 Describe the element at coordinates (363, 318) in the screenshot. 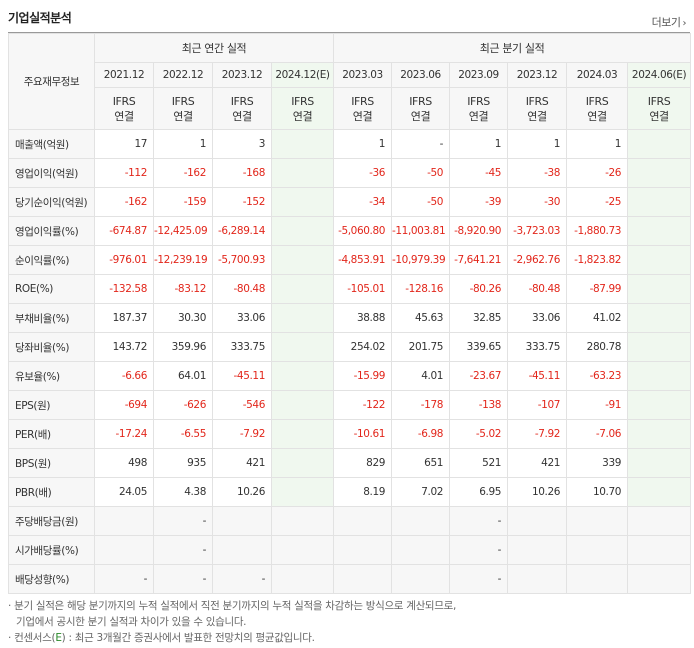

I see `table-cell: 38.88` at that location.